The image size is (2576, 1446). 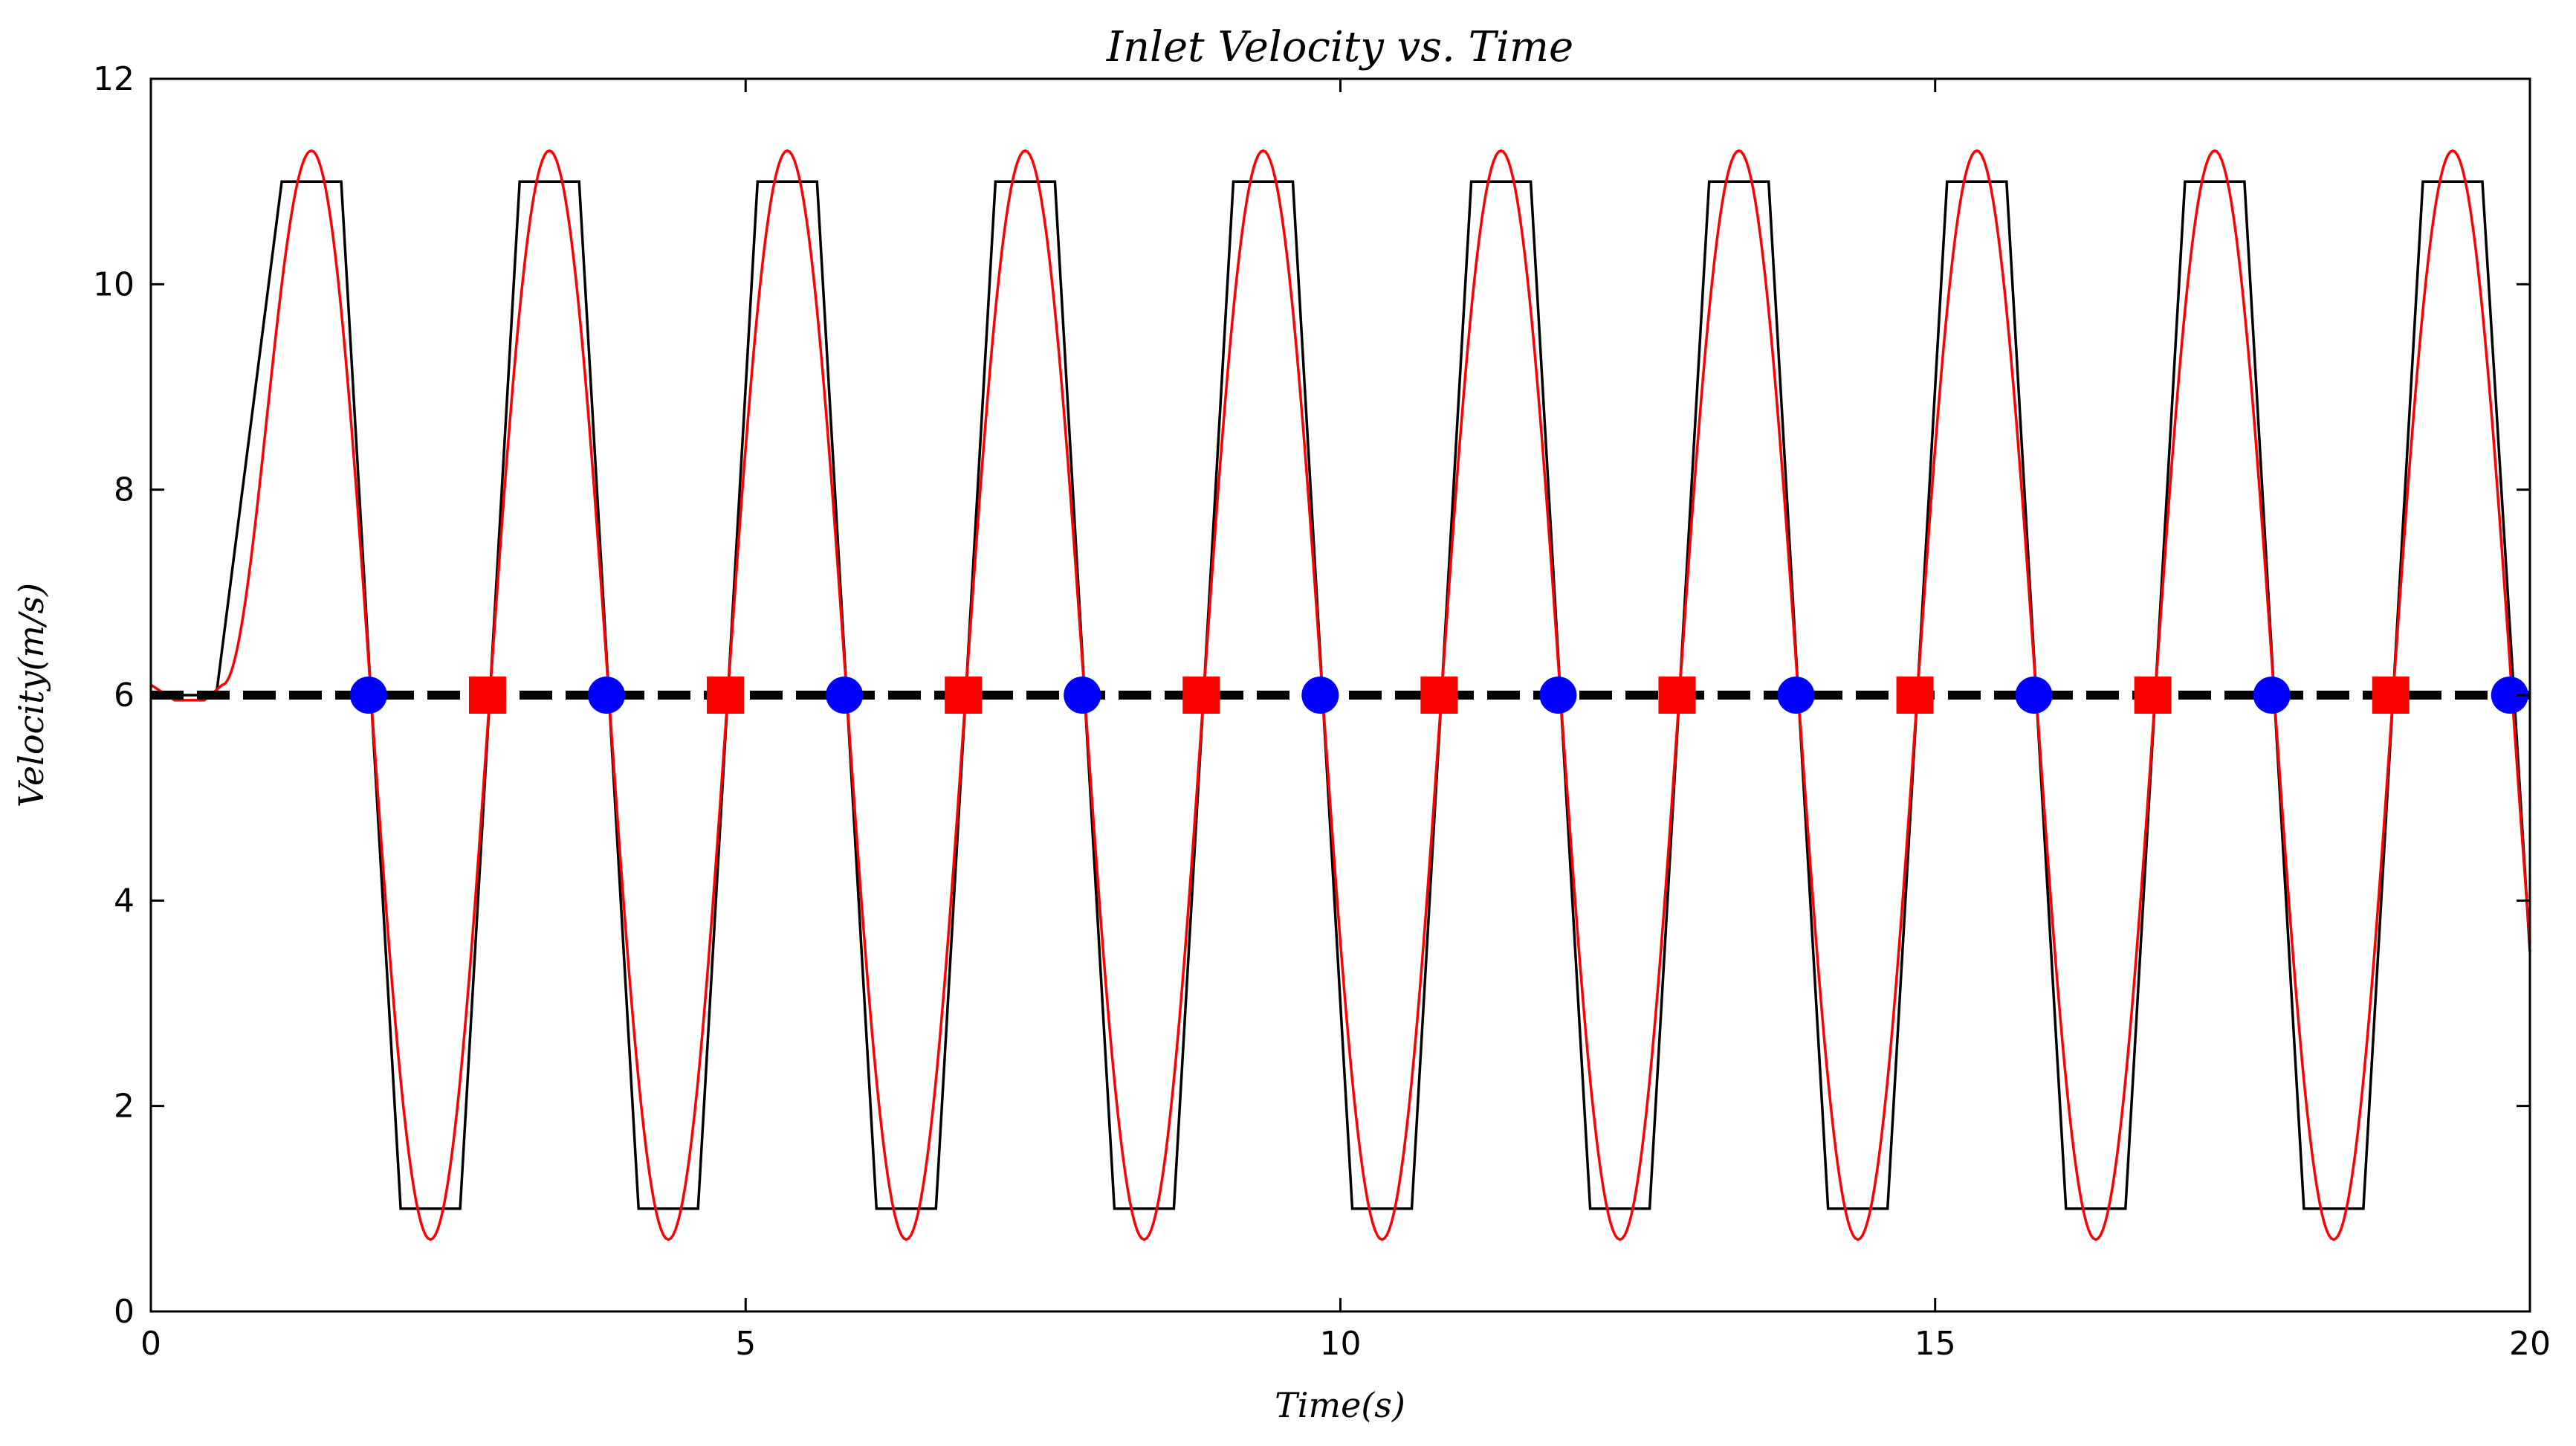 I want to click on marker-layer, so click(x=1438, y=696).